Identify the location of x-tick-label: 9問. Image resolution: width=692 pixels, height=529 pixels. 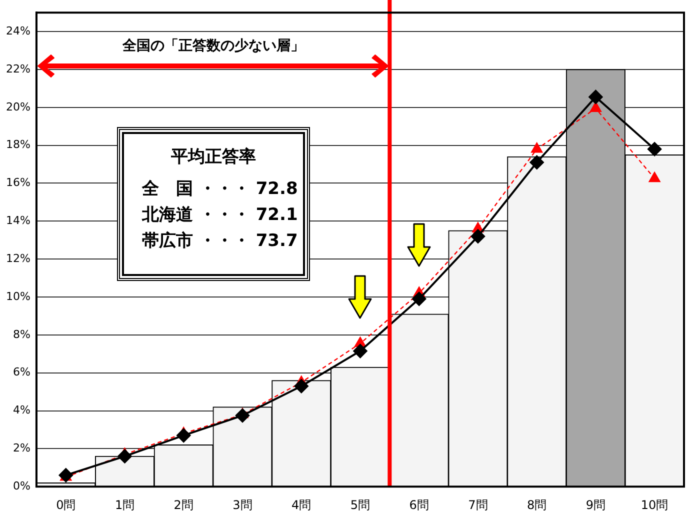
(596, 505).